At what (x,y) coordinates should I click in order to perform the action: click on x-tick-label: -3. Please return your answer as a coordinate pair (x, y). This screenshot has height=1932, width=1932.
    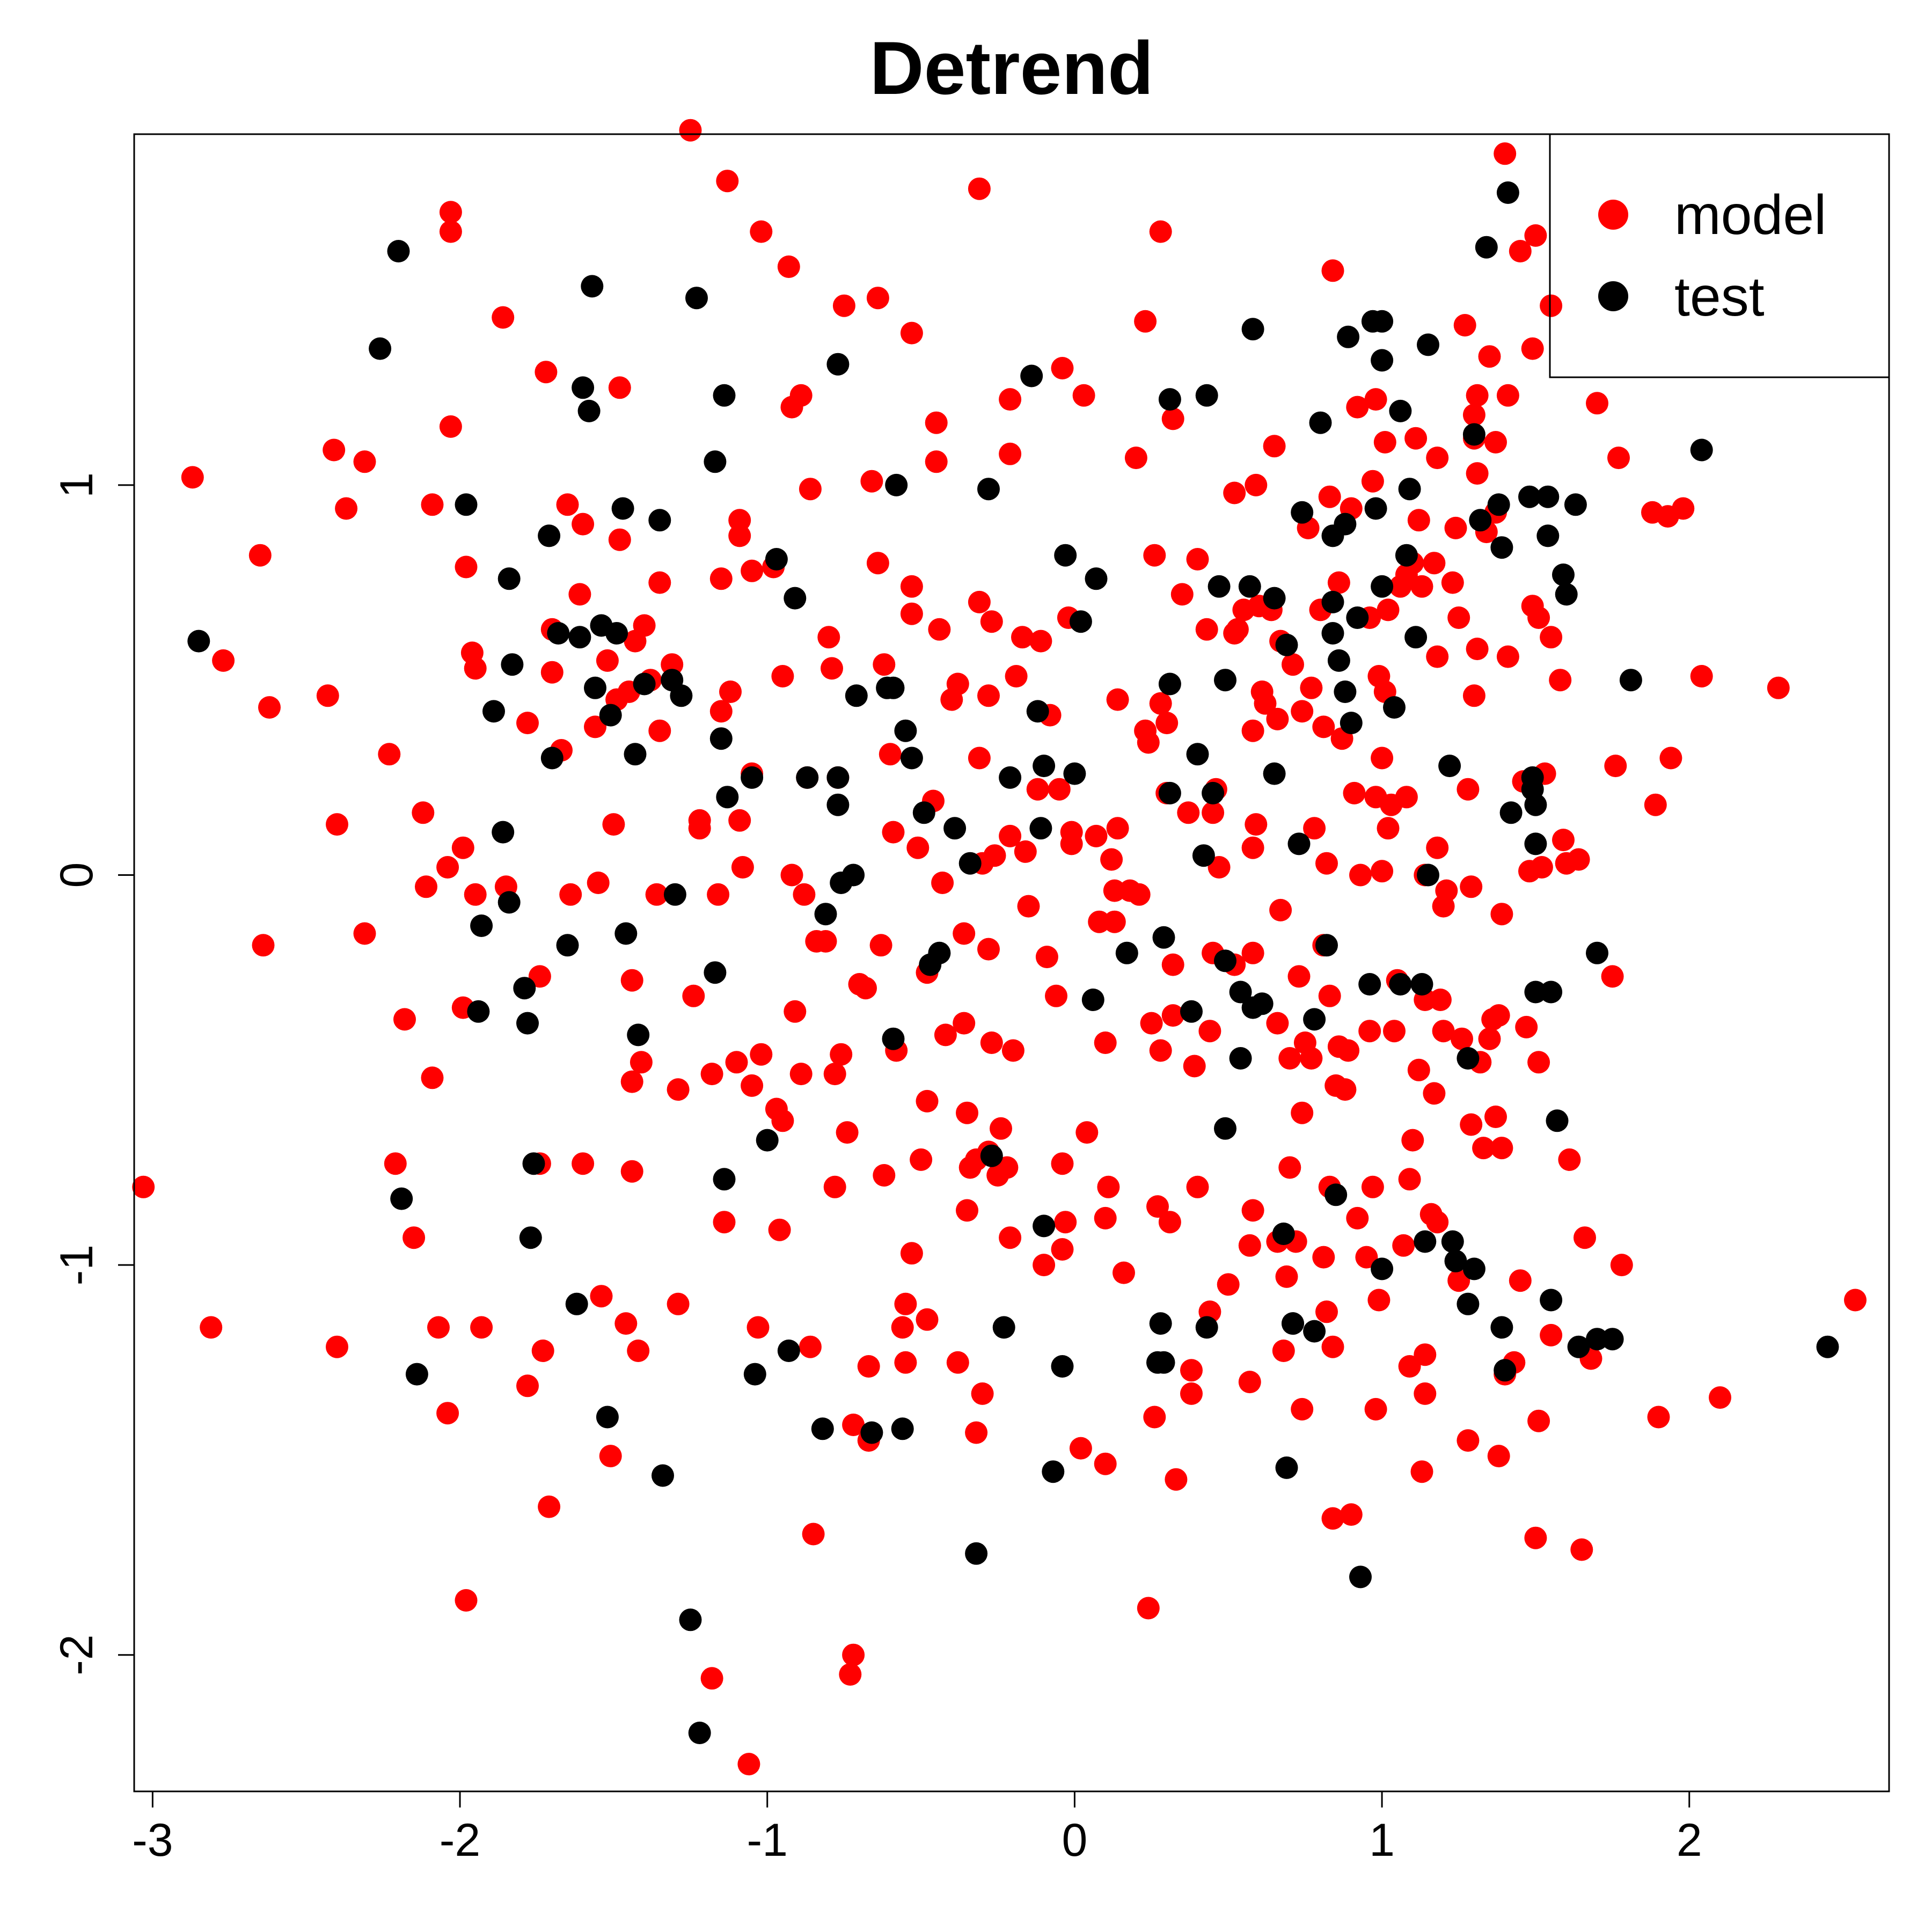
    Looking at the image, I should click on (152, 1840).